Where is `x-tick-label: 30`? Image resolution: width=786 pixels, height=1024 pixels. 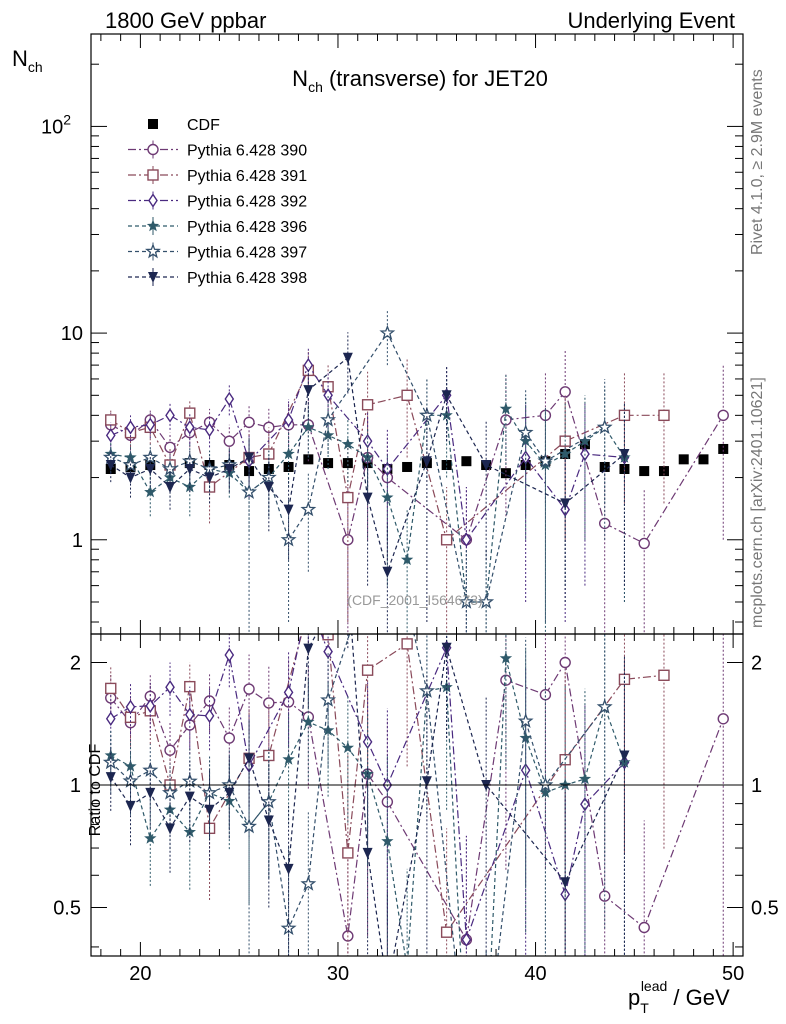 x-tick-label: 30 is located at coordinates (338, 974).